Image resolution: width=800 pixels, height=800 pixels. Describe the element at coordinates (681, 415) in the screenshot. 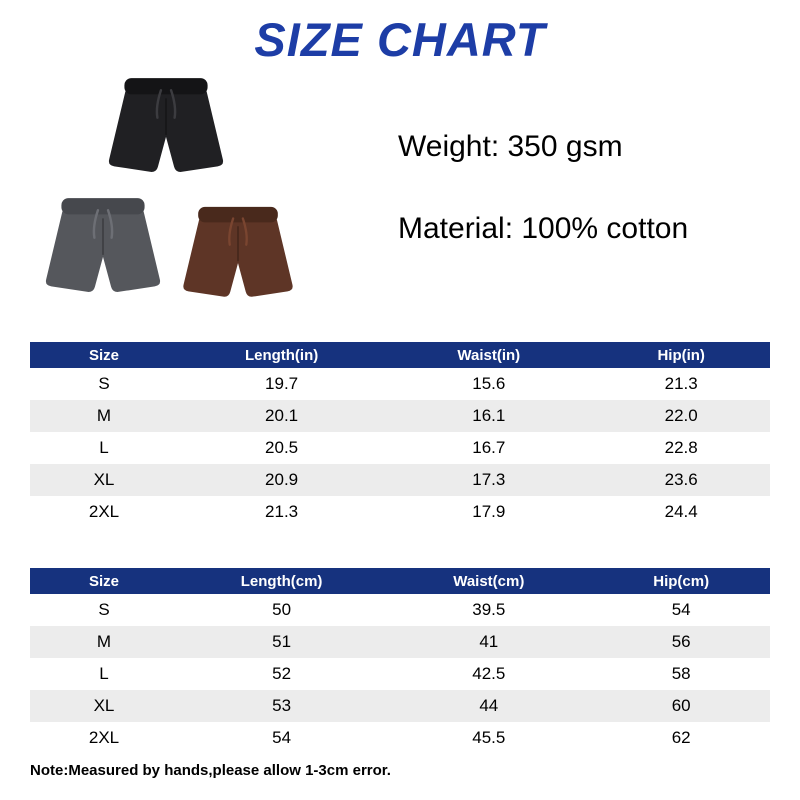

I see `measure-cell: 22.0` at that location.